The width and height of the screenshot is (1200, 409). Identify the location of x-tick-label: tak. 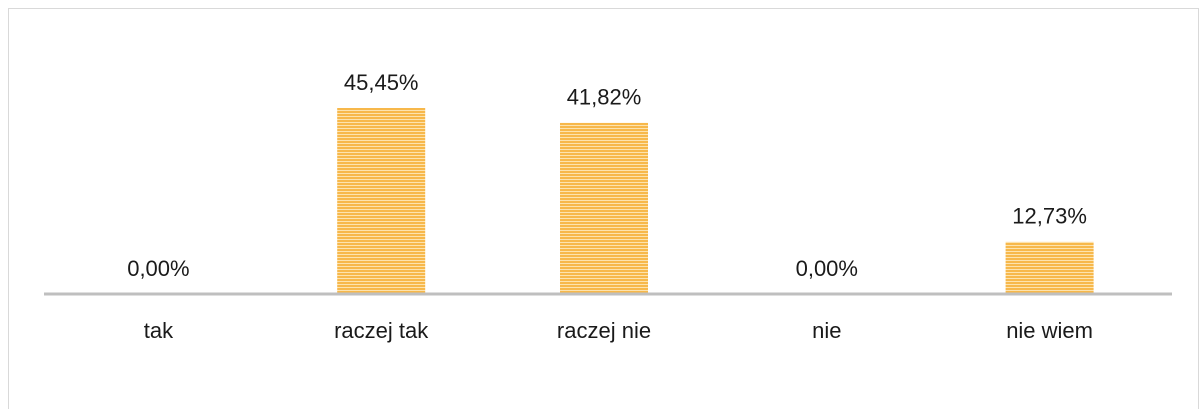
(159, 330).